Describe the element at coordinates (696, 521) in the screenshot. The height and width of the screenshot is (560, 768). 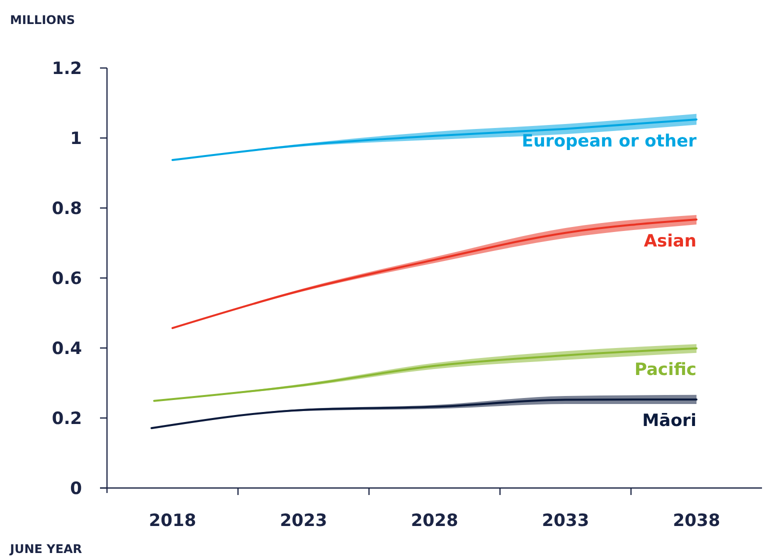
I see `x-tick-label: 2038` at that location.